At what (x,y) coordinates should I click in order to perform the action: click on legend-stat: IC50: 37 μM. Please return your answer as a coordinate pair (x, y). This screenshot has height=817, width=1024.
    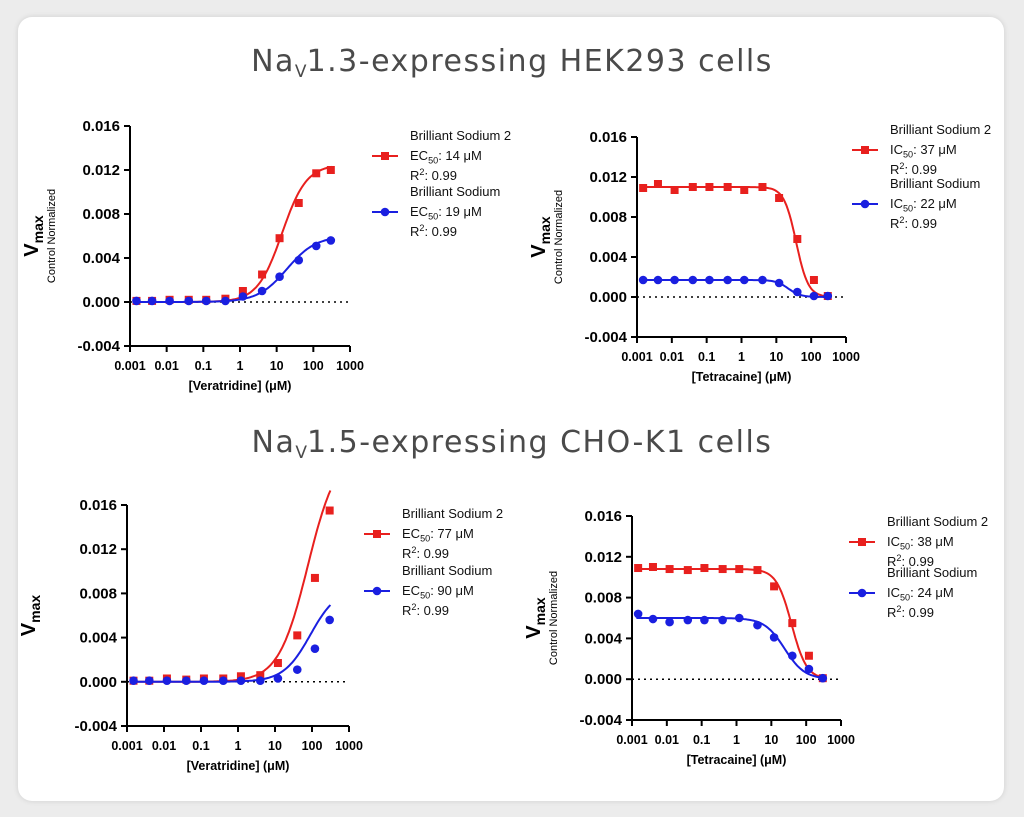
    Looking at the image, I should click on (923, 151).